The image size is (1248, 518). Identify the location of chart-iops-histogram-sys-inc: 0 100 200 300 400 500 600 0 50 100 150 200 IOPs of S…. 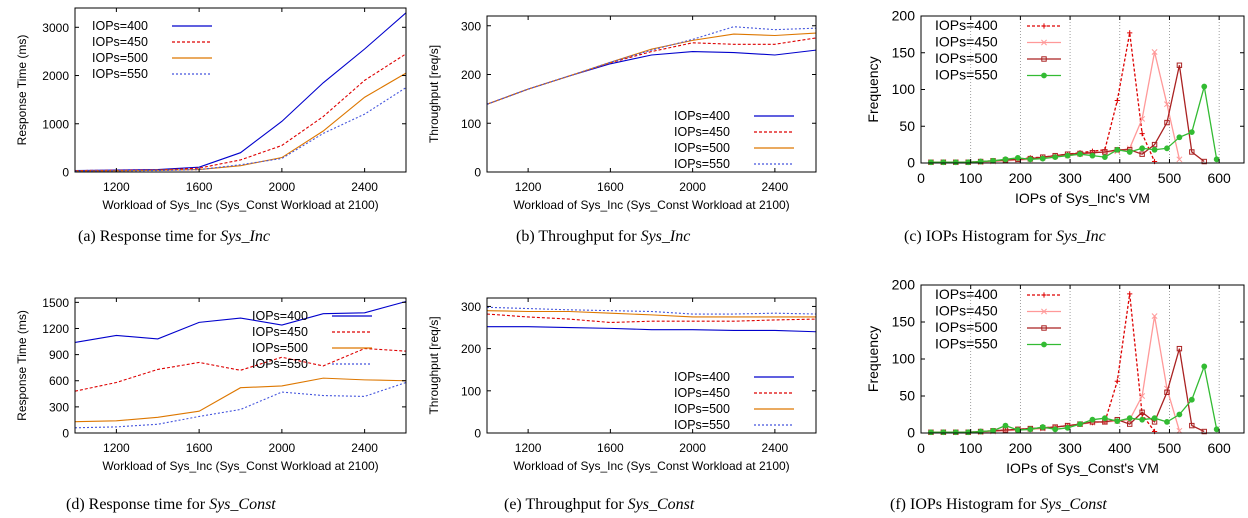
(1055, 107).